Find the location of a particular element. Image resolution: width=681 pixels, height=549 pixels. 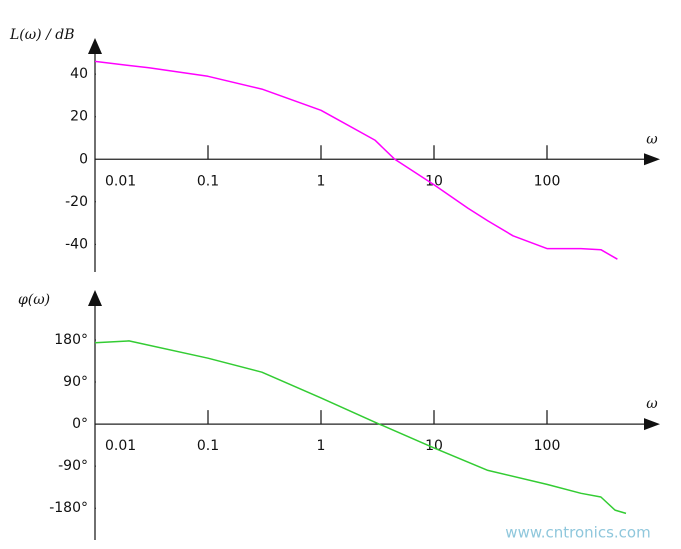

y-tick-label: -180° is located at coordinates (68, 508).